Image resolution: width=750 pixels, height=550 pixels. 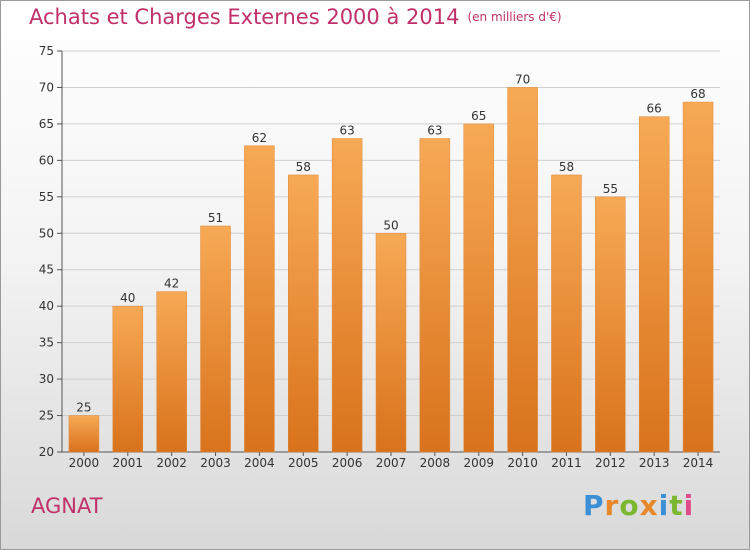 What do you see at coordinates (654, 109) in the screenshot?
I see `bar-value-label: 66` at bounding box center [654, 109].